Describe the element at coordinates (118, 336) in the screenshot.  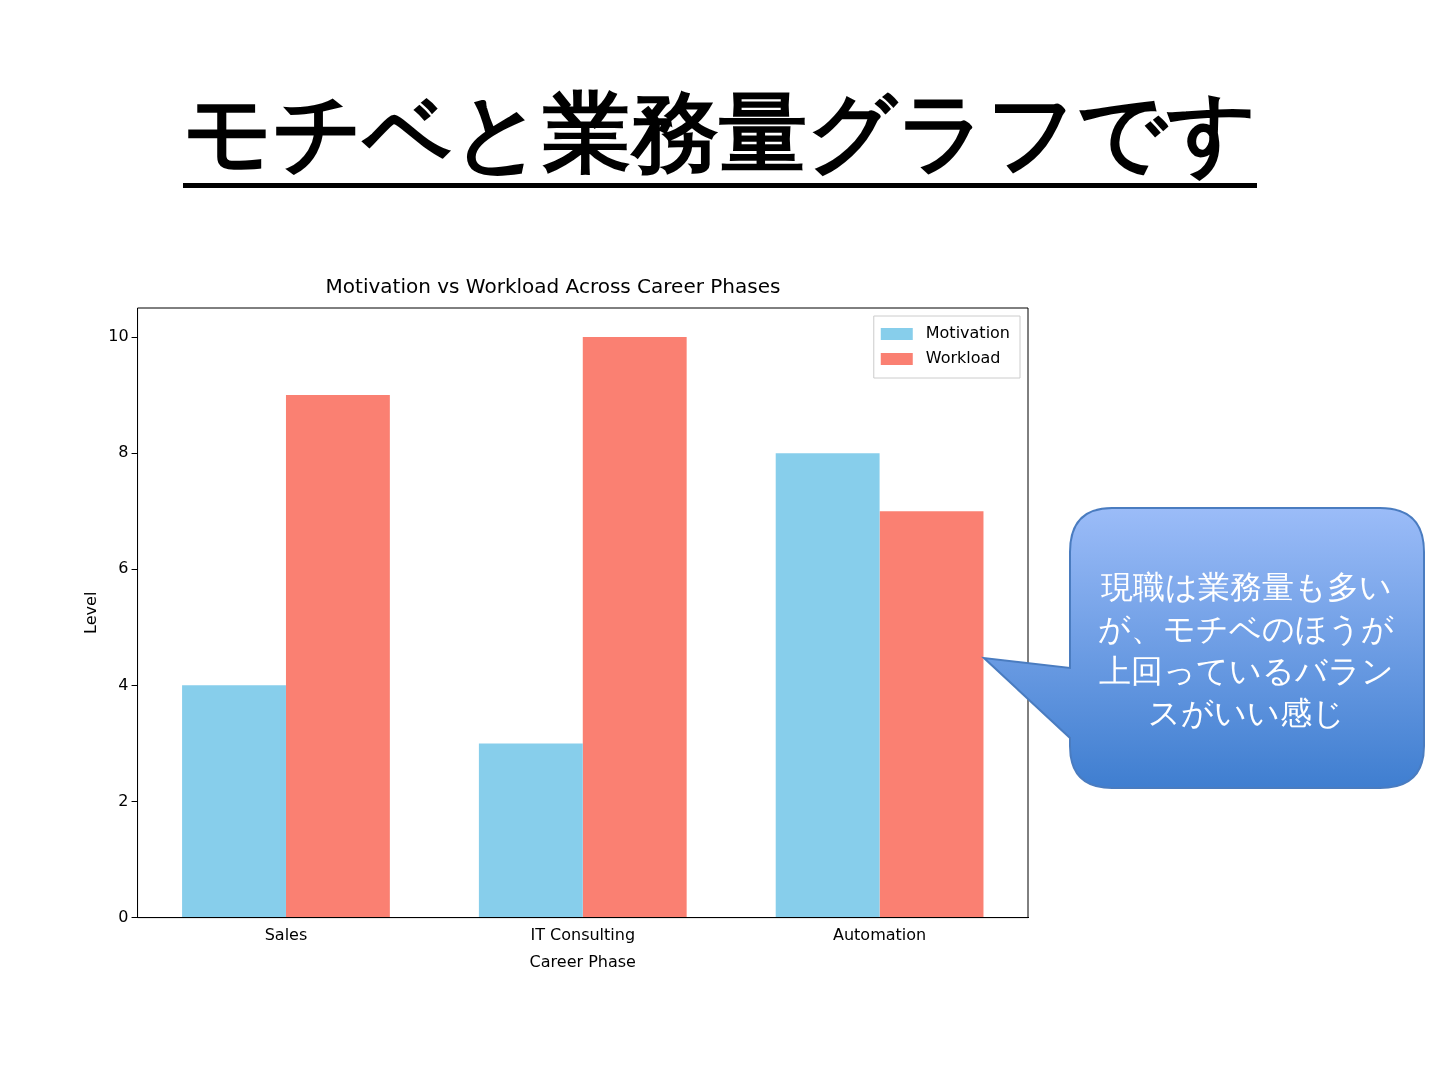
I see `y-tick-label: 10` at that location.